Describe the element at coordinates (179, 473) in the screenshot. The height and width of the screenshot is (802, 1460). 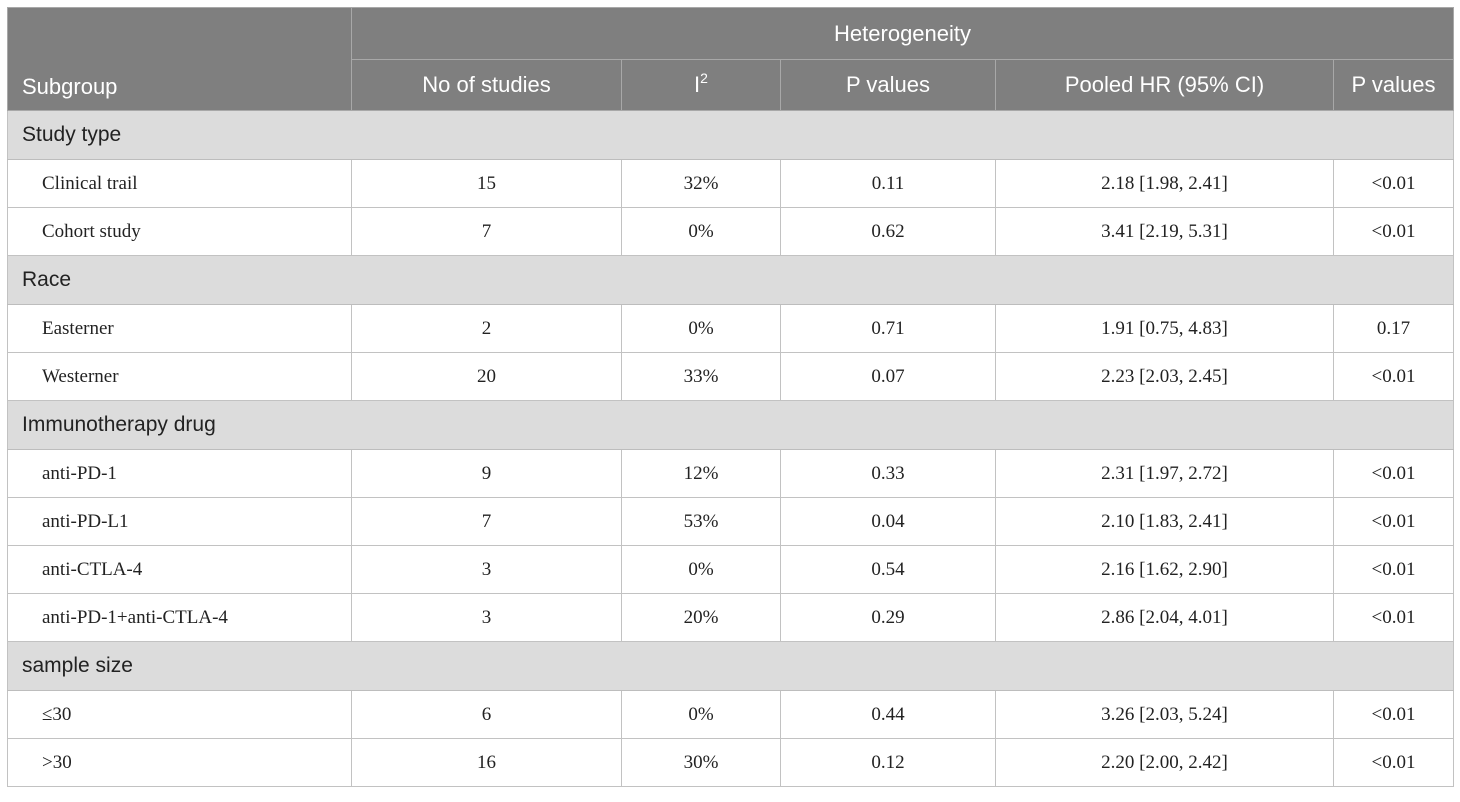
I see `row-label: anti-PD-1` at that location.